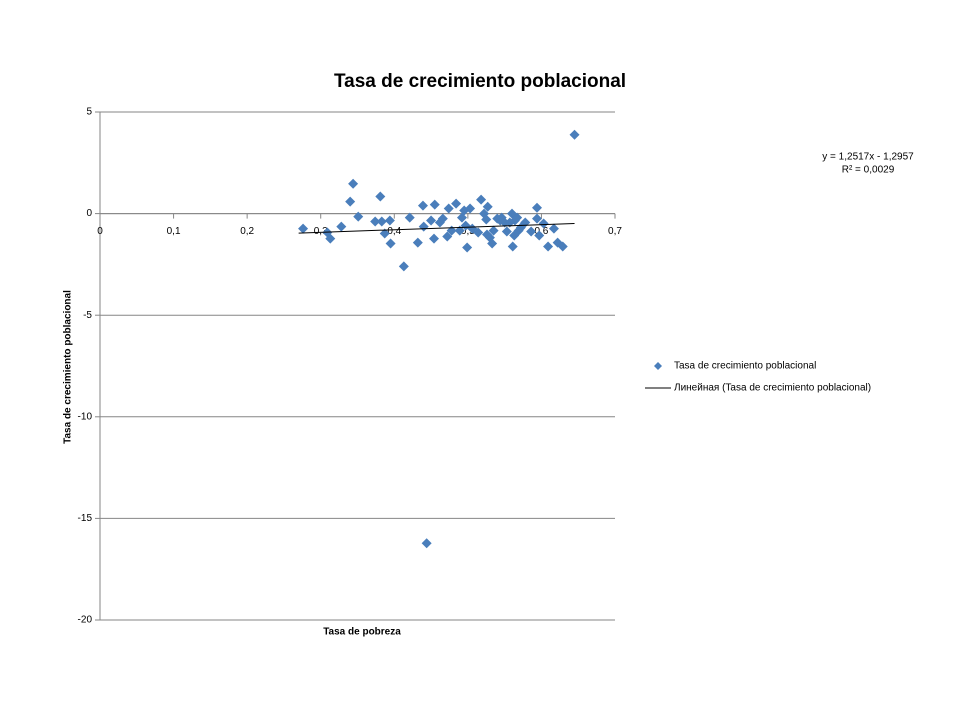 This screenshot has width=960, height=720. I want to click on chart-title: Tasa de crecimiento poblacional, so click(480, 81).